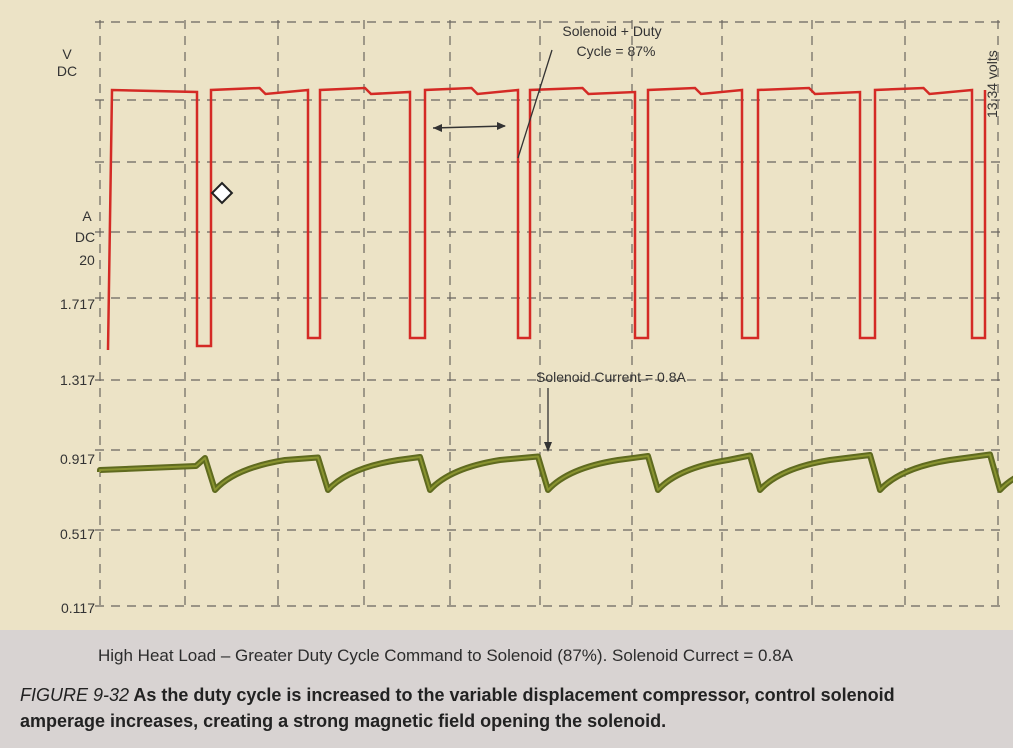 This screenshot has width=1013, height=748. Describe the element at coordinates (437, 128) in the screenshot. I see `arrow-head-left` at that location.